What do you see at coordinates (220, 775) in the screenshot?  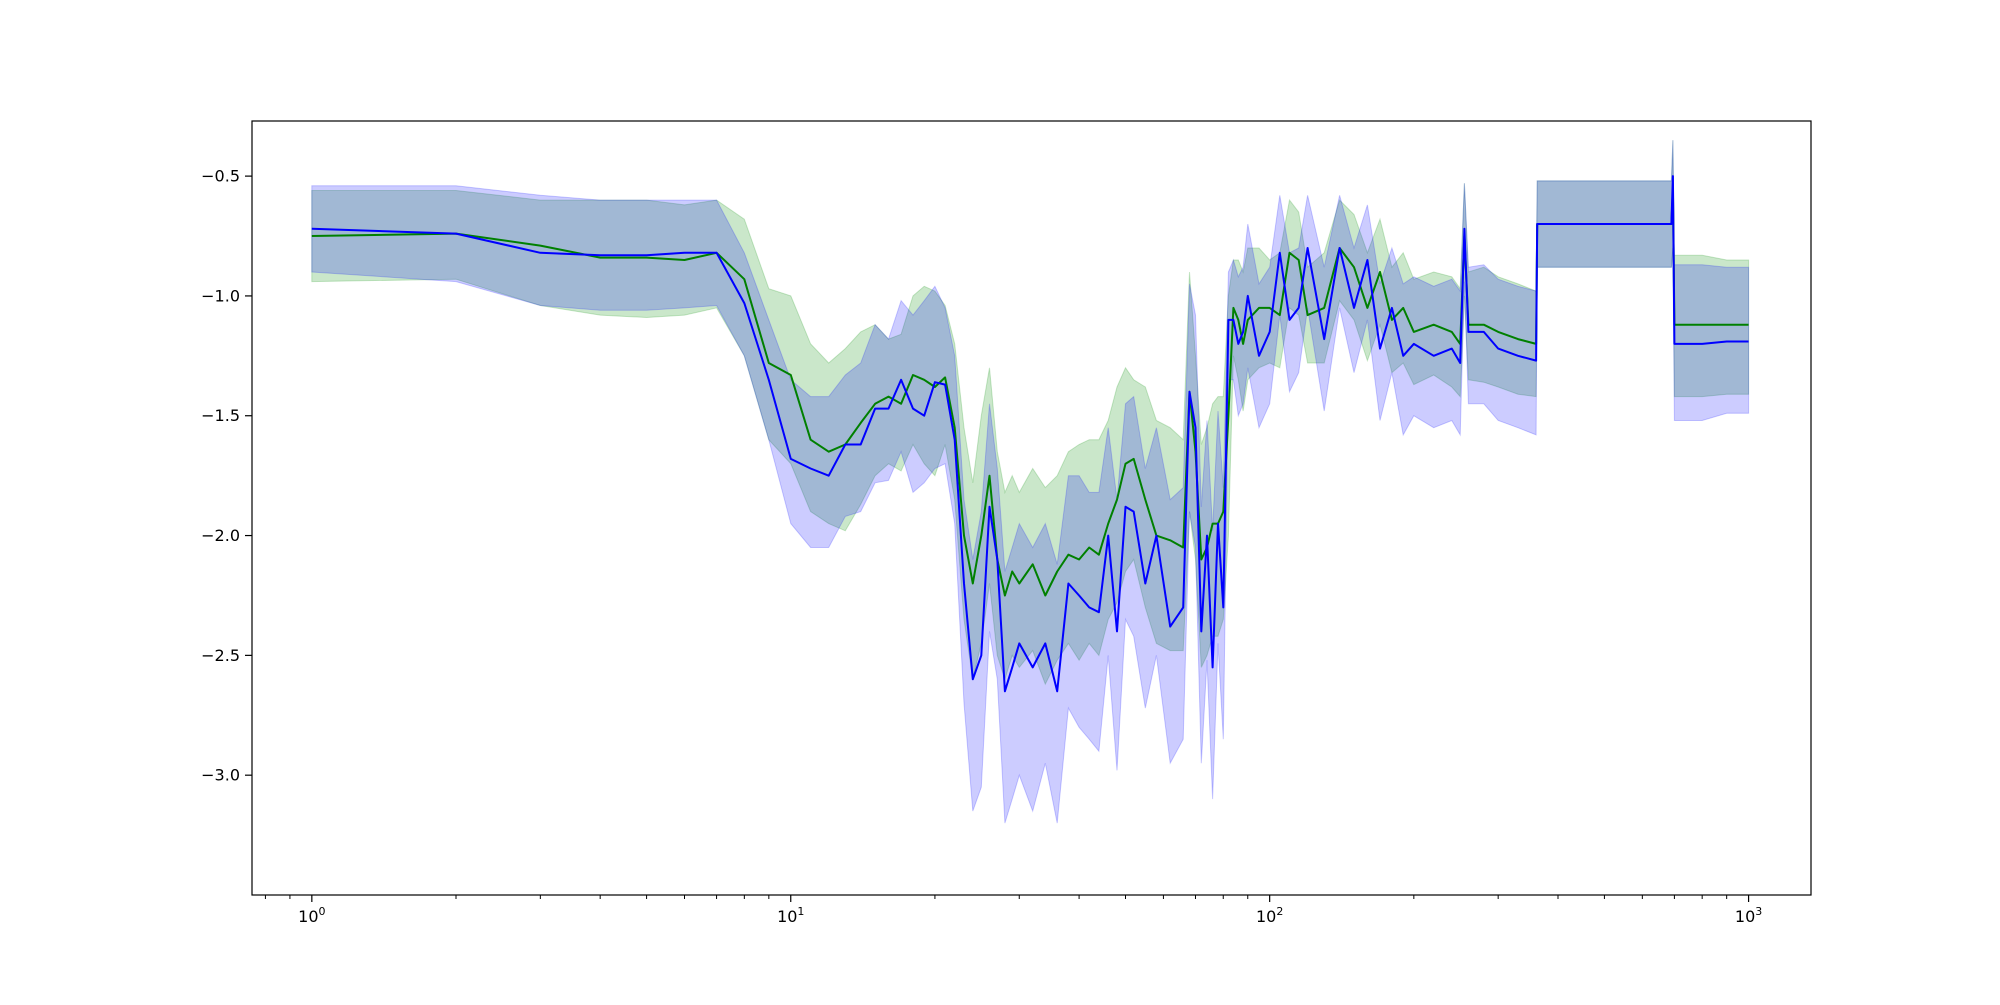 I see `y-tick-label: −3.0` at bounding box center [220, 775].